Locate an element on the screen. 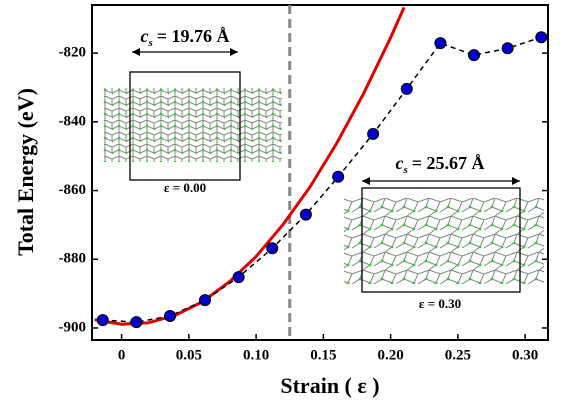 The image size is (571, 415). y-tick-label: -860 is located at coordinates (73, 190).